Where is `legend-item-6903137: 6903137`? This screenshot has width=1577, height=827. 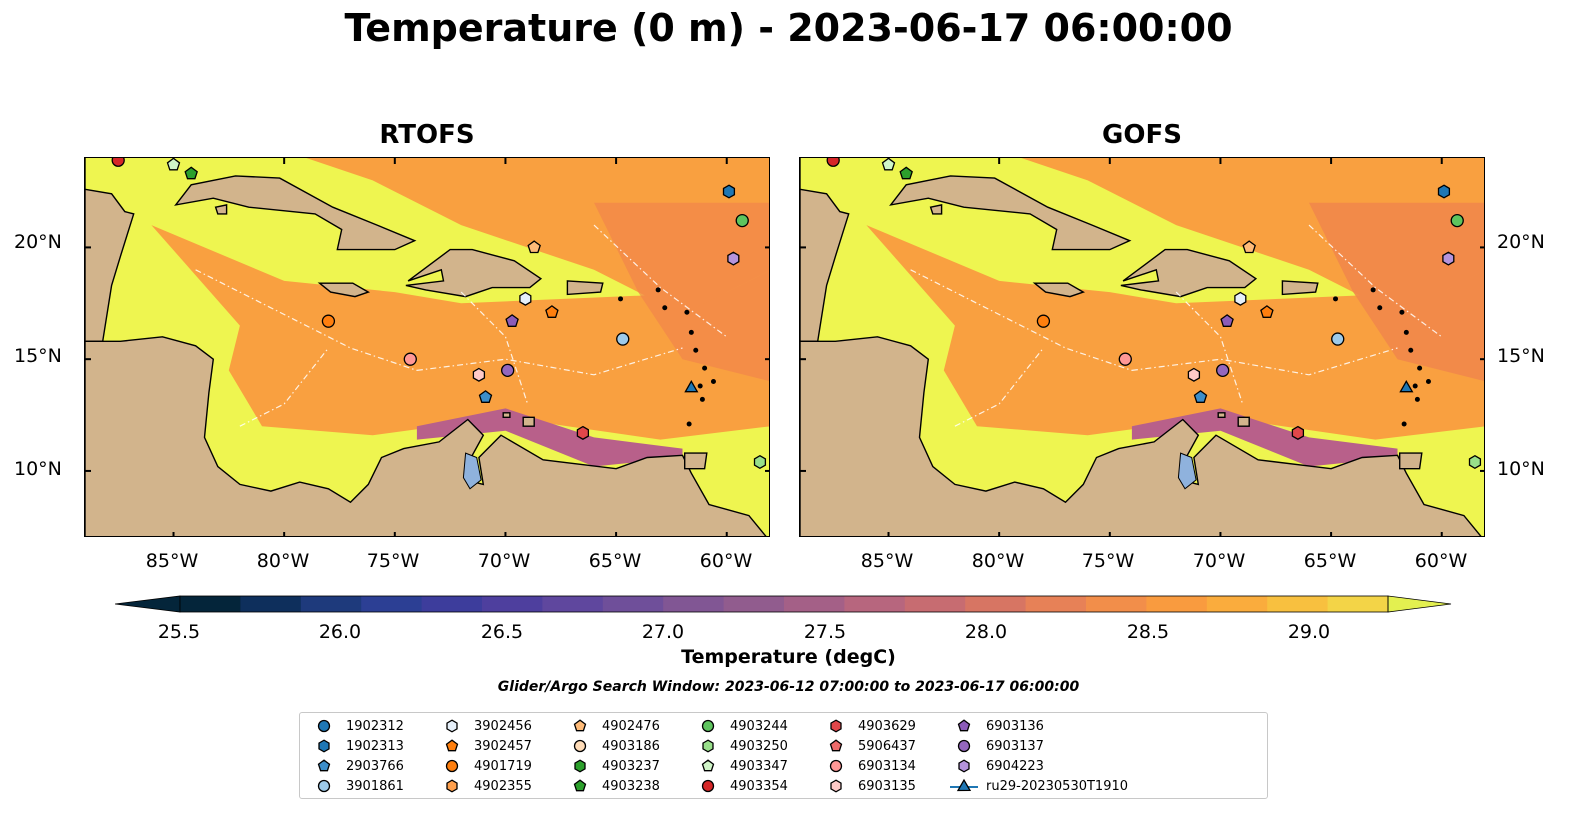
legend-item-6903137: 6903137 is located at coordinates (997, 746).